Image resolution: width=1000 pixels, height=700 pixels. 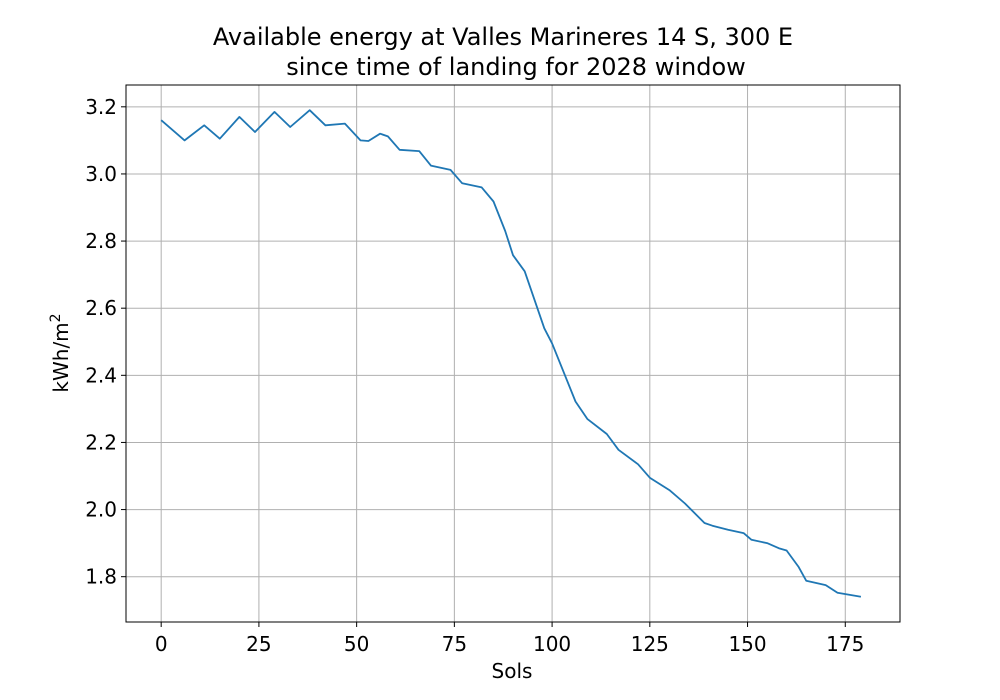 I want to click on x-tick-label: 0, so click(x=161, y=644).